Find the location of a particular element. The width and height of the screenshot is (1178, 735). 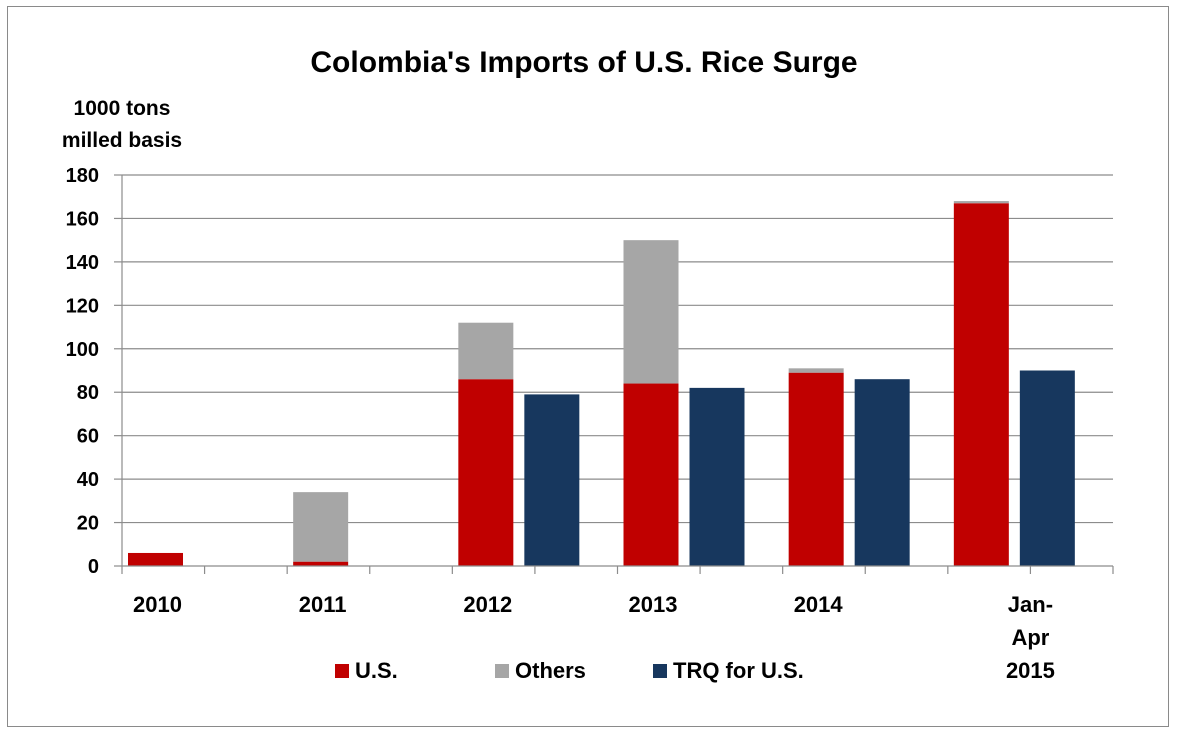

chart-title: Colombia's Imports of U.S. Rice Surge is located at coordinates (583, 62).